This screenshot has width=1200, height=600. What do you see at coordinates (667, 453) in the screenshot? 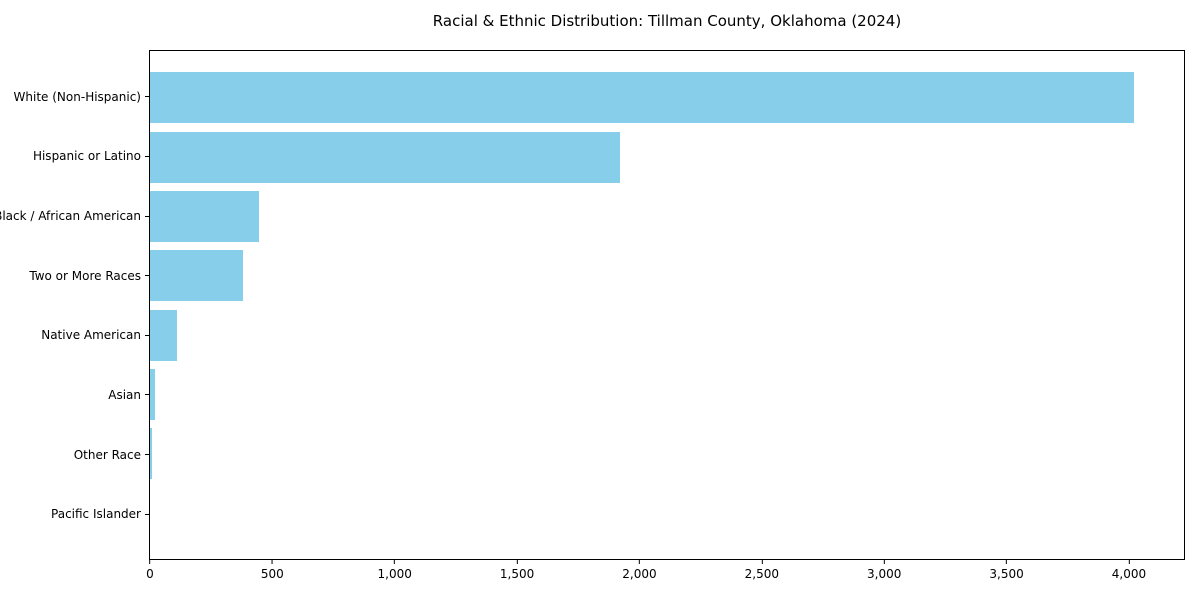
I see `bar-row-other-race` at bounding box center [667, 453].